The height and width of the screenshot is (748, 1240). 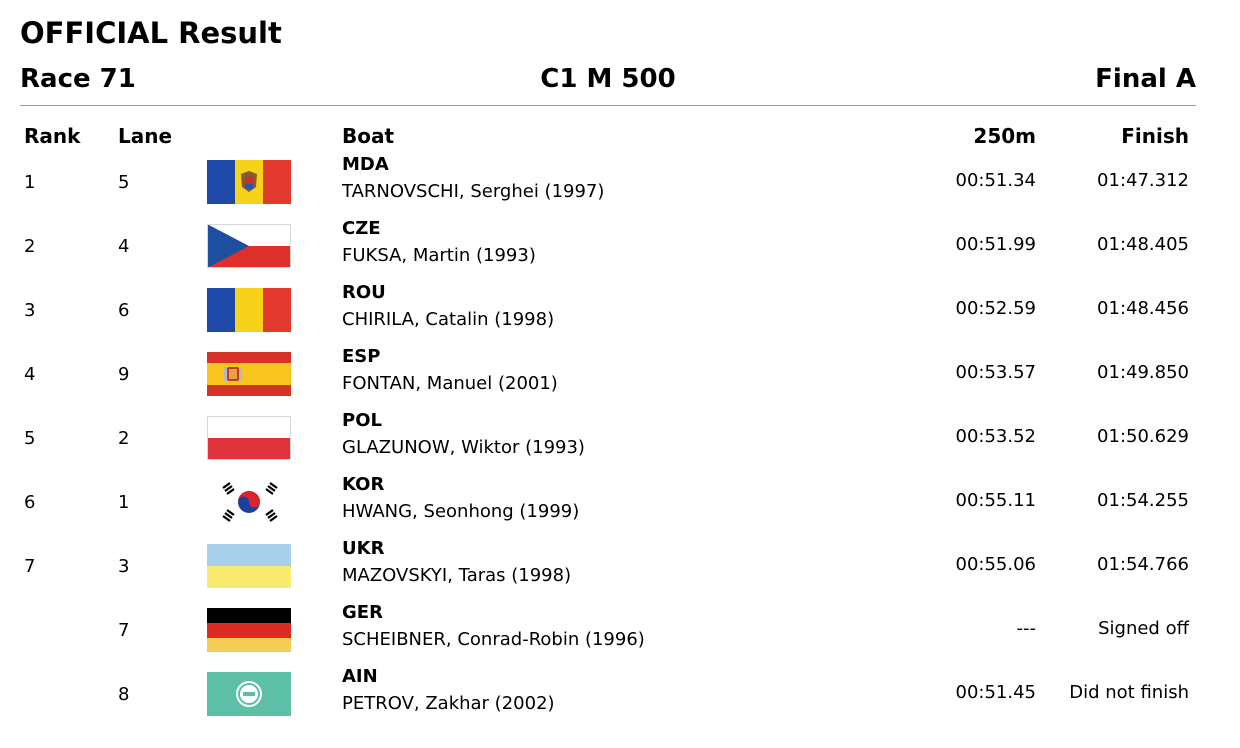 I want to click on nation-code: GER, so click(x=362, y=612).